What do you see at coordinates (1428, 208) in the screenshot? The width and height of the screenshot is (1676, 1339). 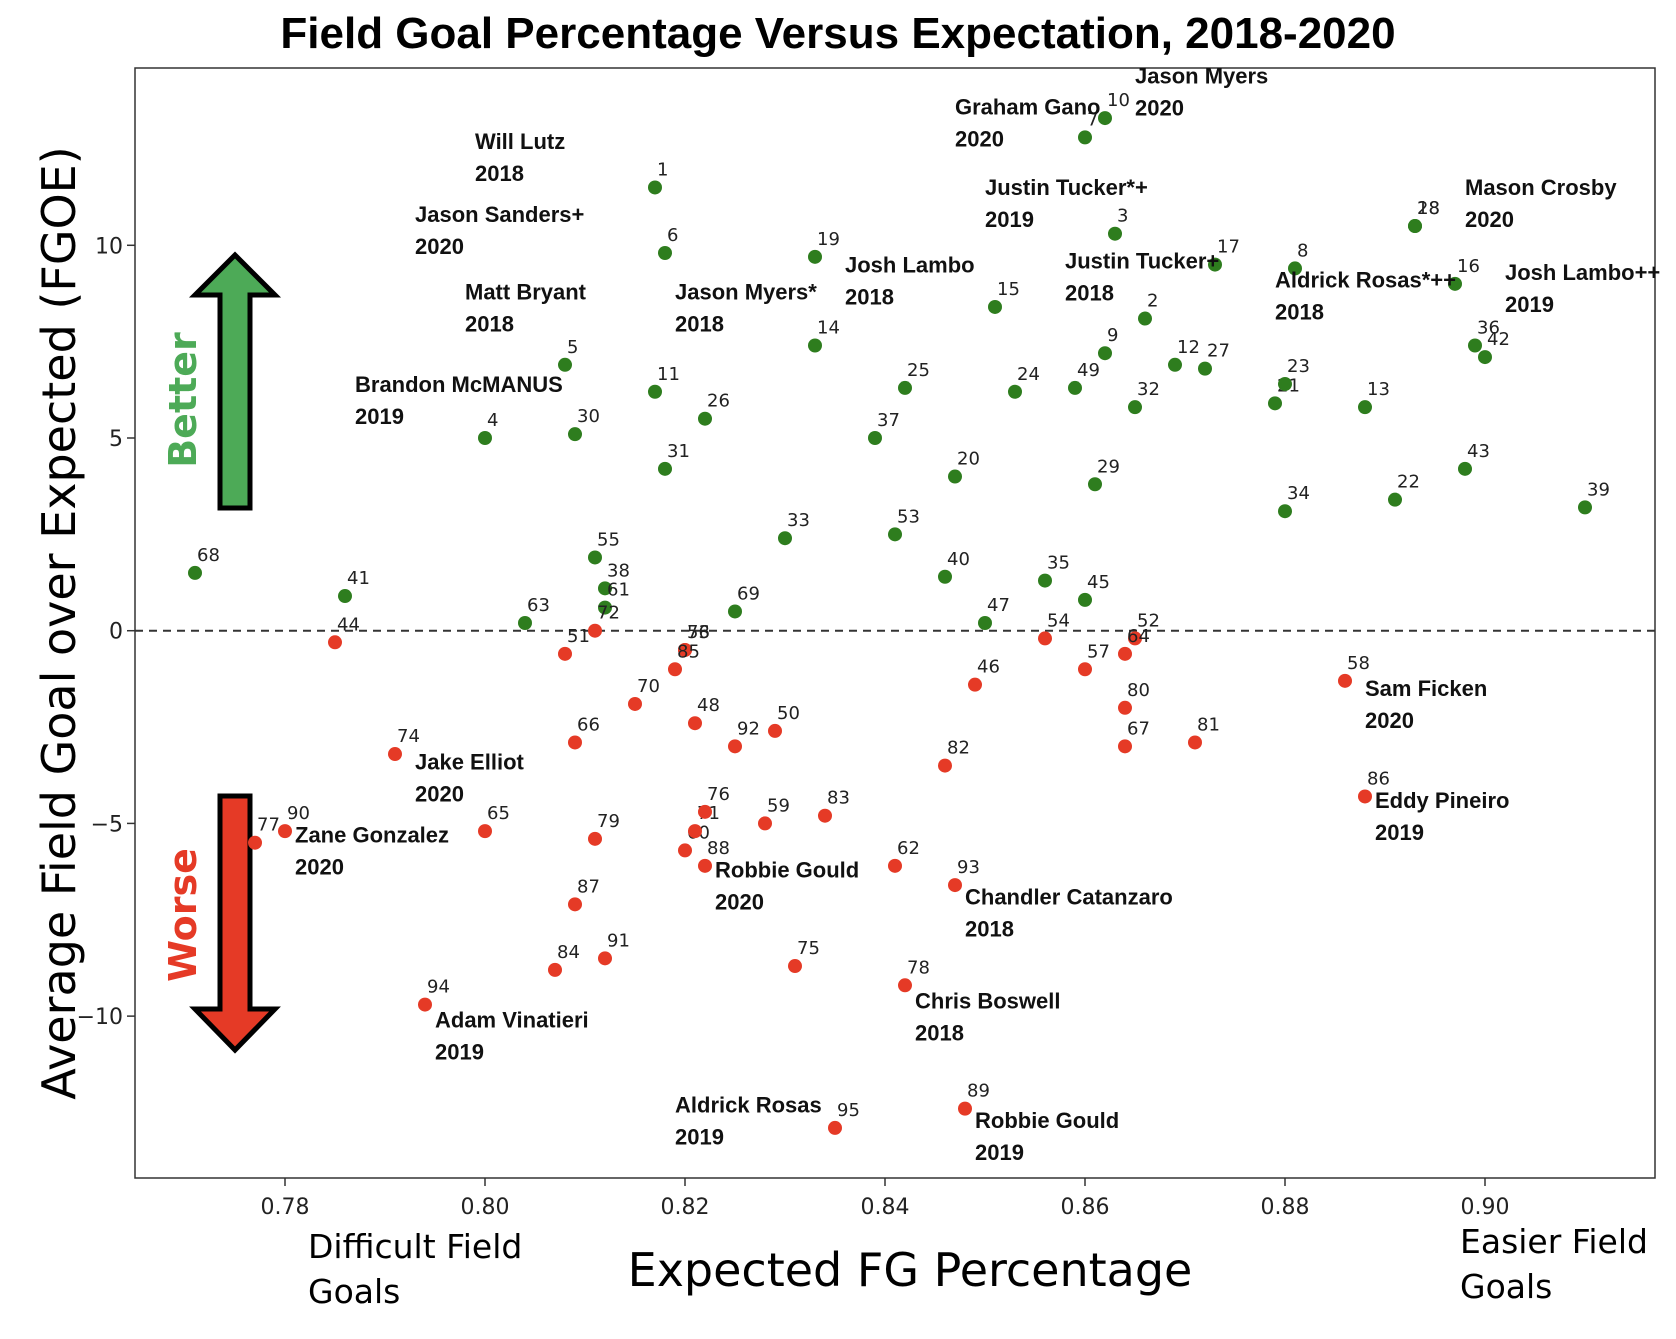 I see `data-point-label: 18` at bounding box center [1428, 208].